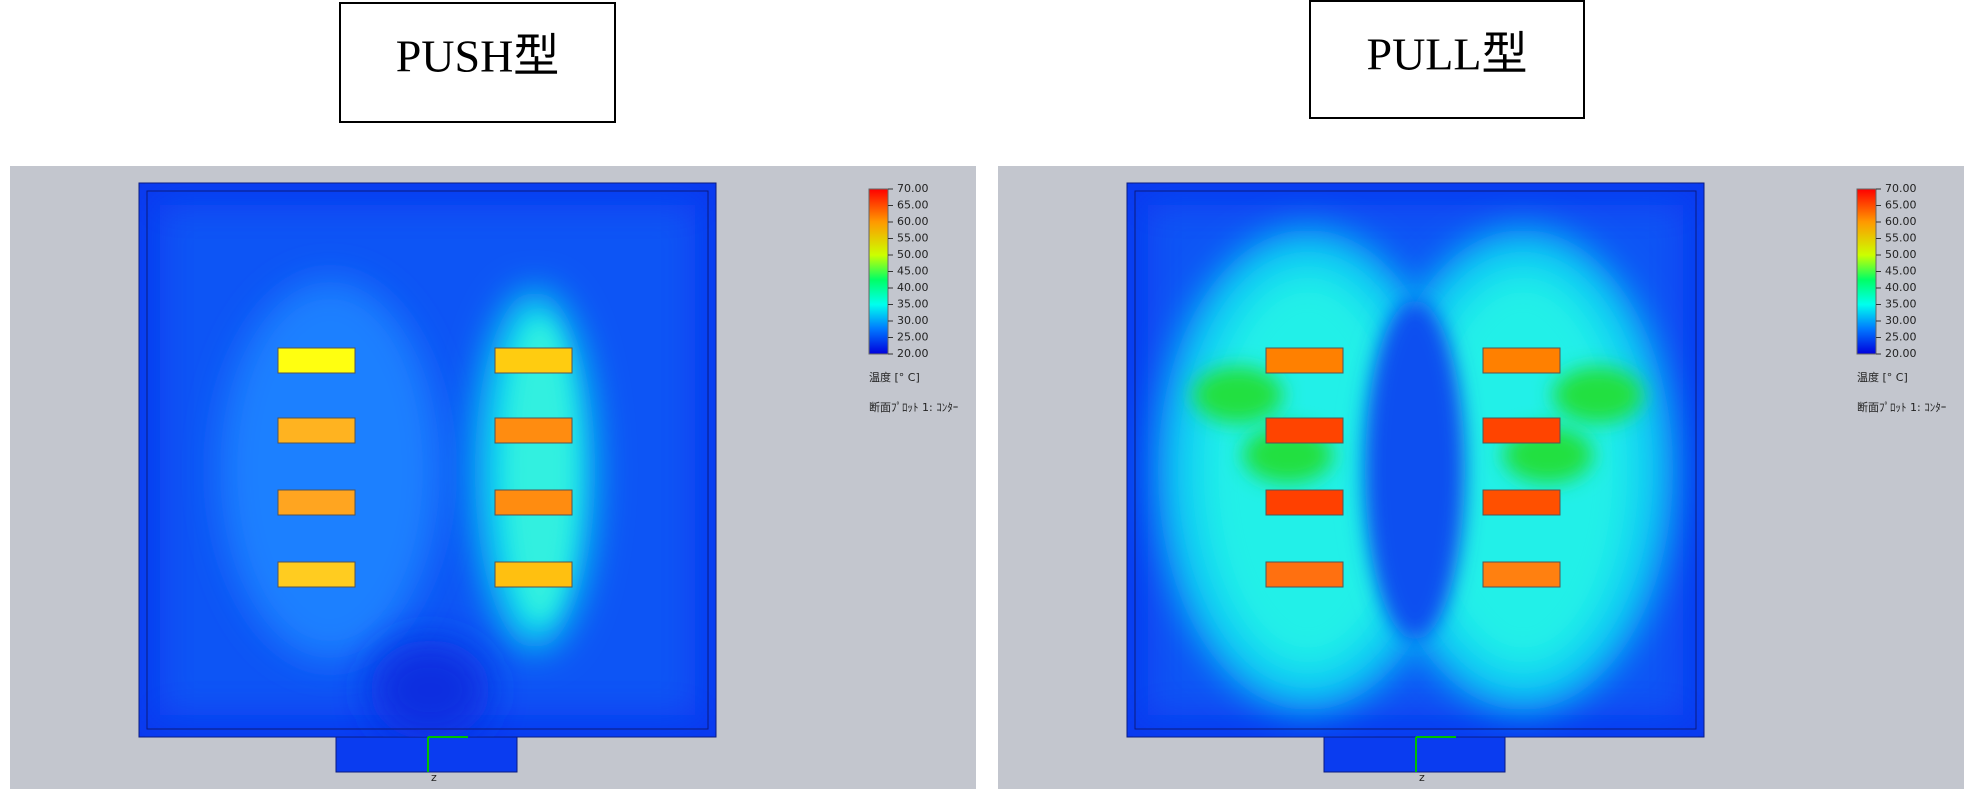  Describe the element at coordinates (1414, 751) in the screenshot. I see `inlet-box` at that location.